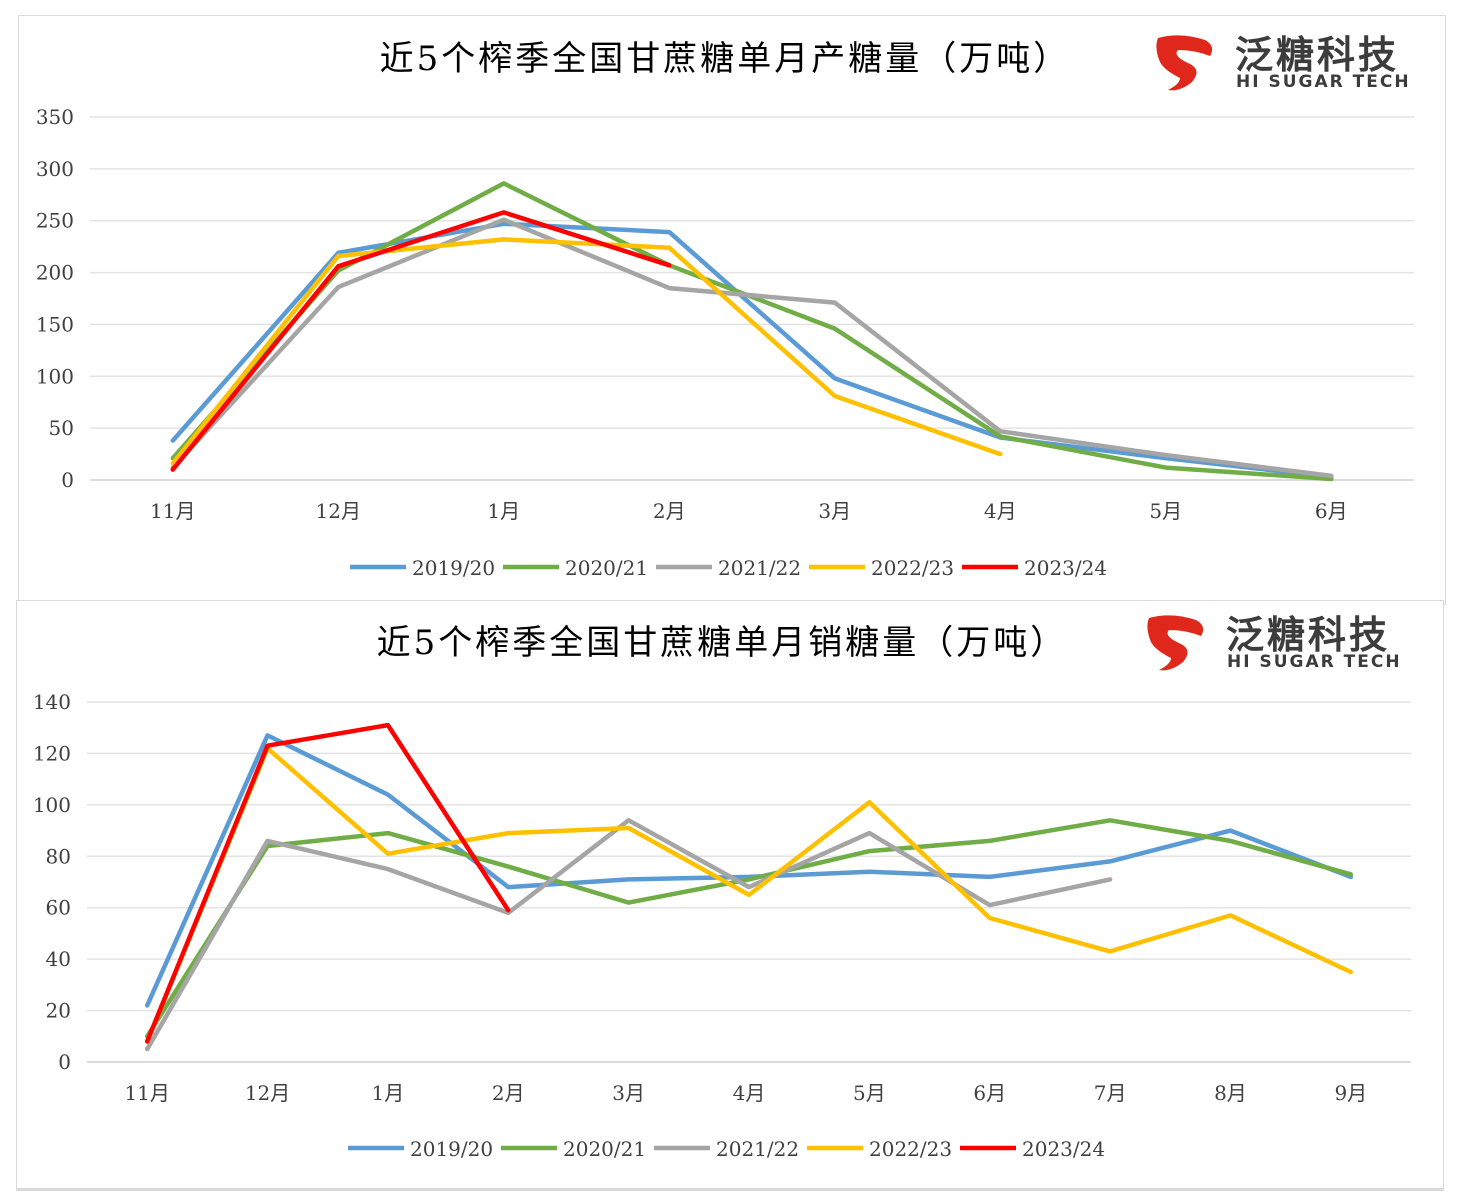 The height and width of the screenshot is (1197, 1460). What do you see at coordinates (55, 169) in the screenshot?
I see `y-tick-label: 300` at bounding box center [55, 169].